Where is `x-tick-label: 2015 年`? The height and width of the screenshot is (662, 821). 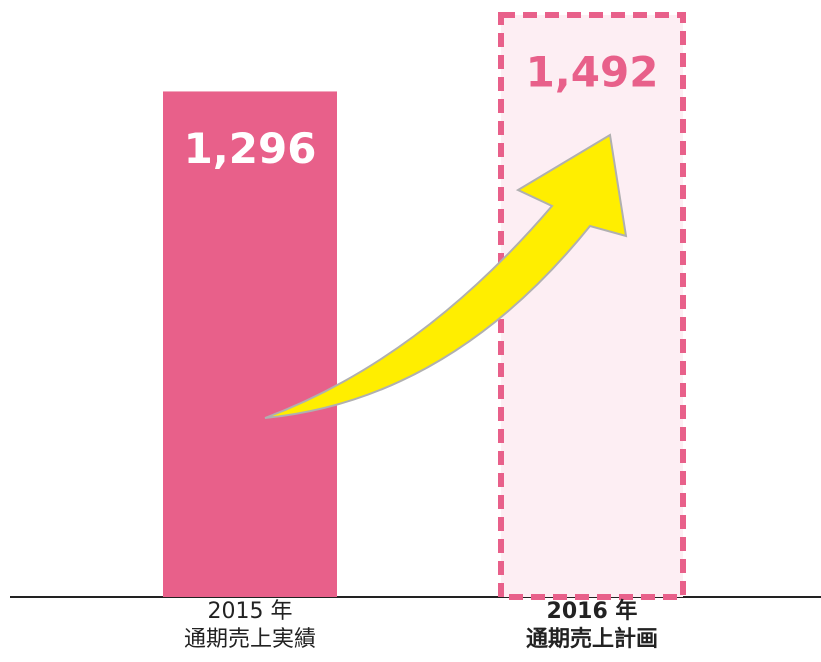
x-tick-label: 2015 年 is located at coordinates (250, 611).